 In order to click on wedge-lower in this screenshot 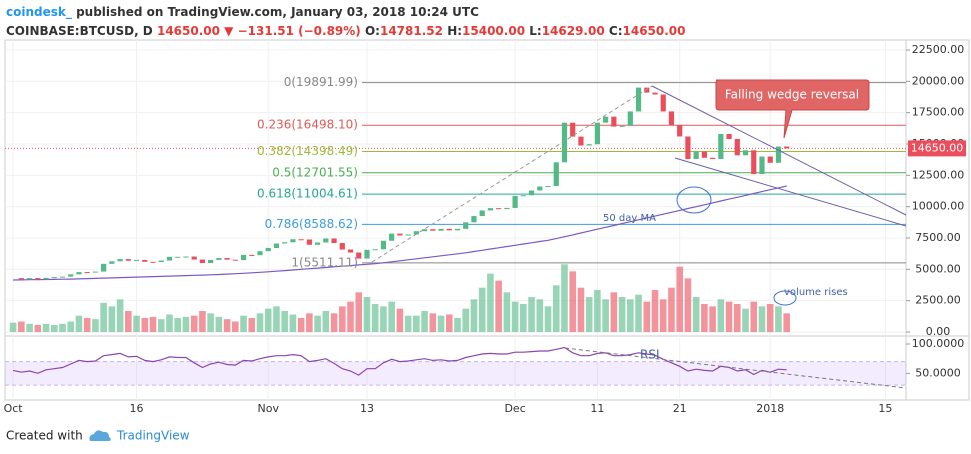, I will do `click(790, 192)`.